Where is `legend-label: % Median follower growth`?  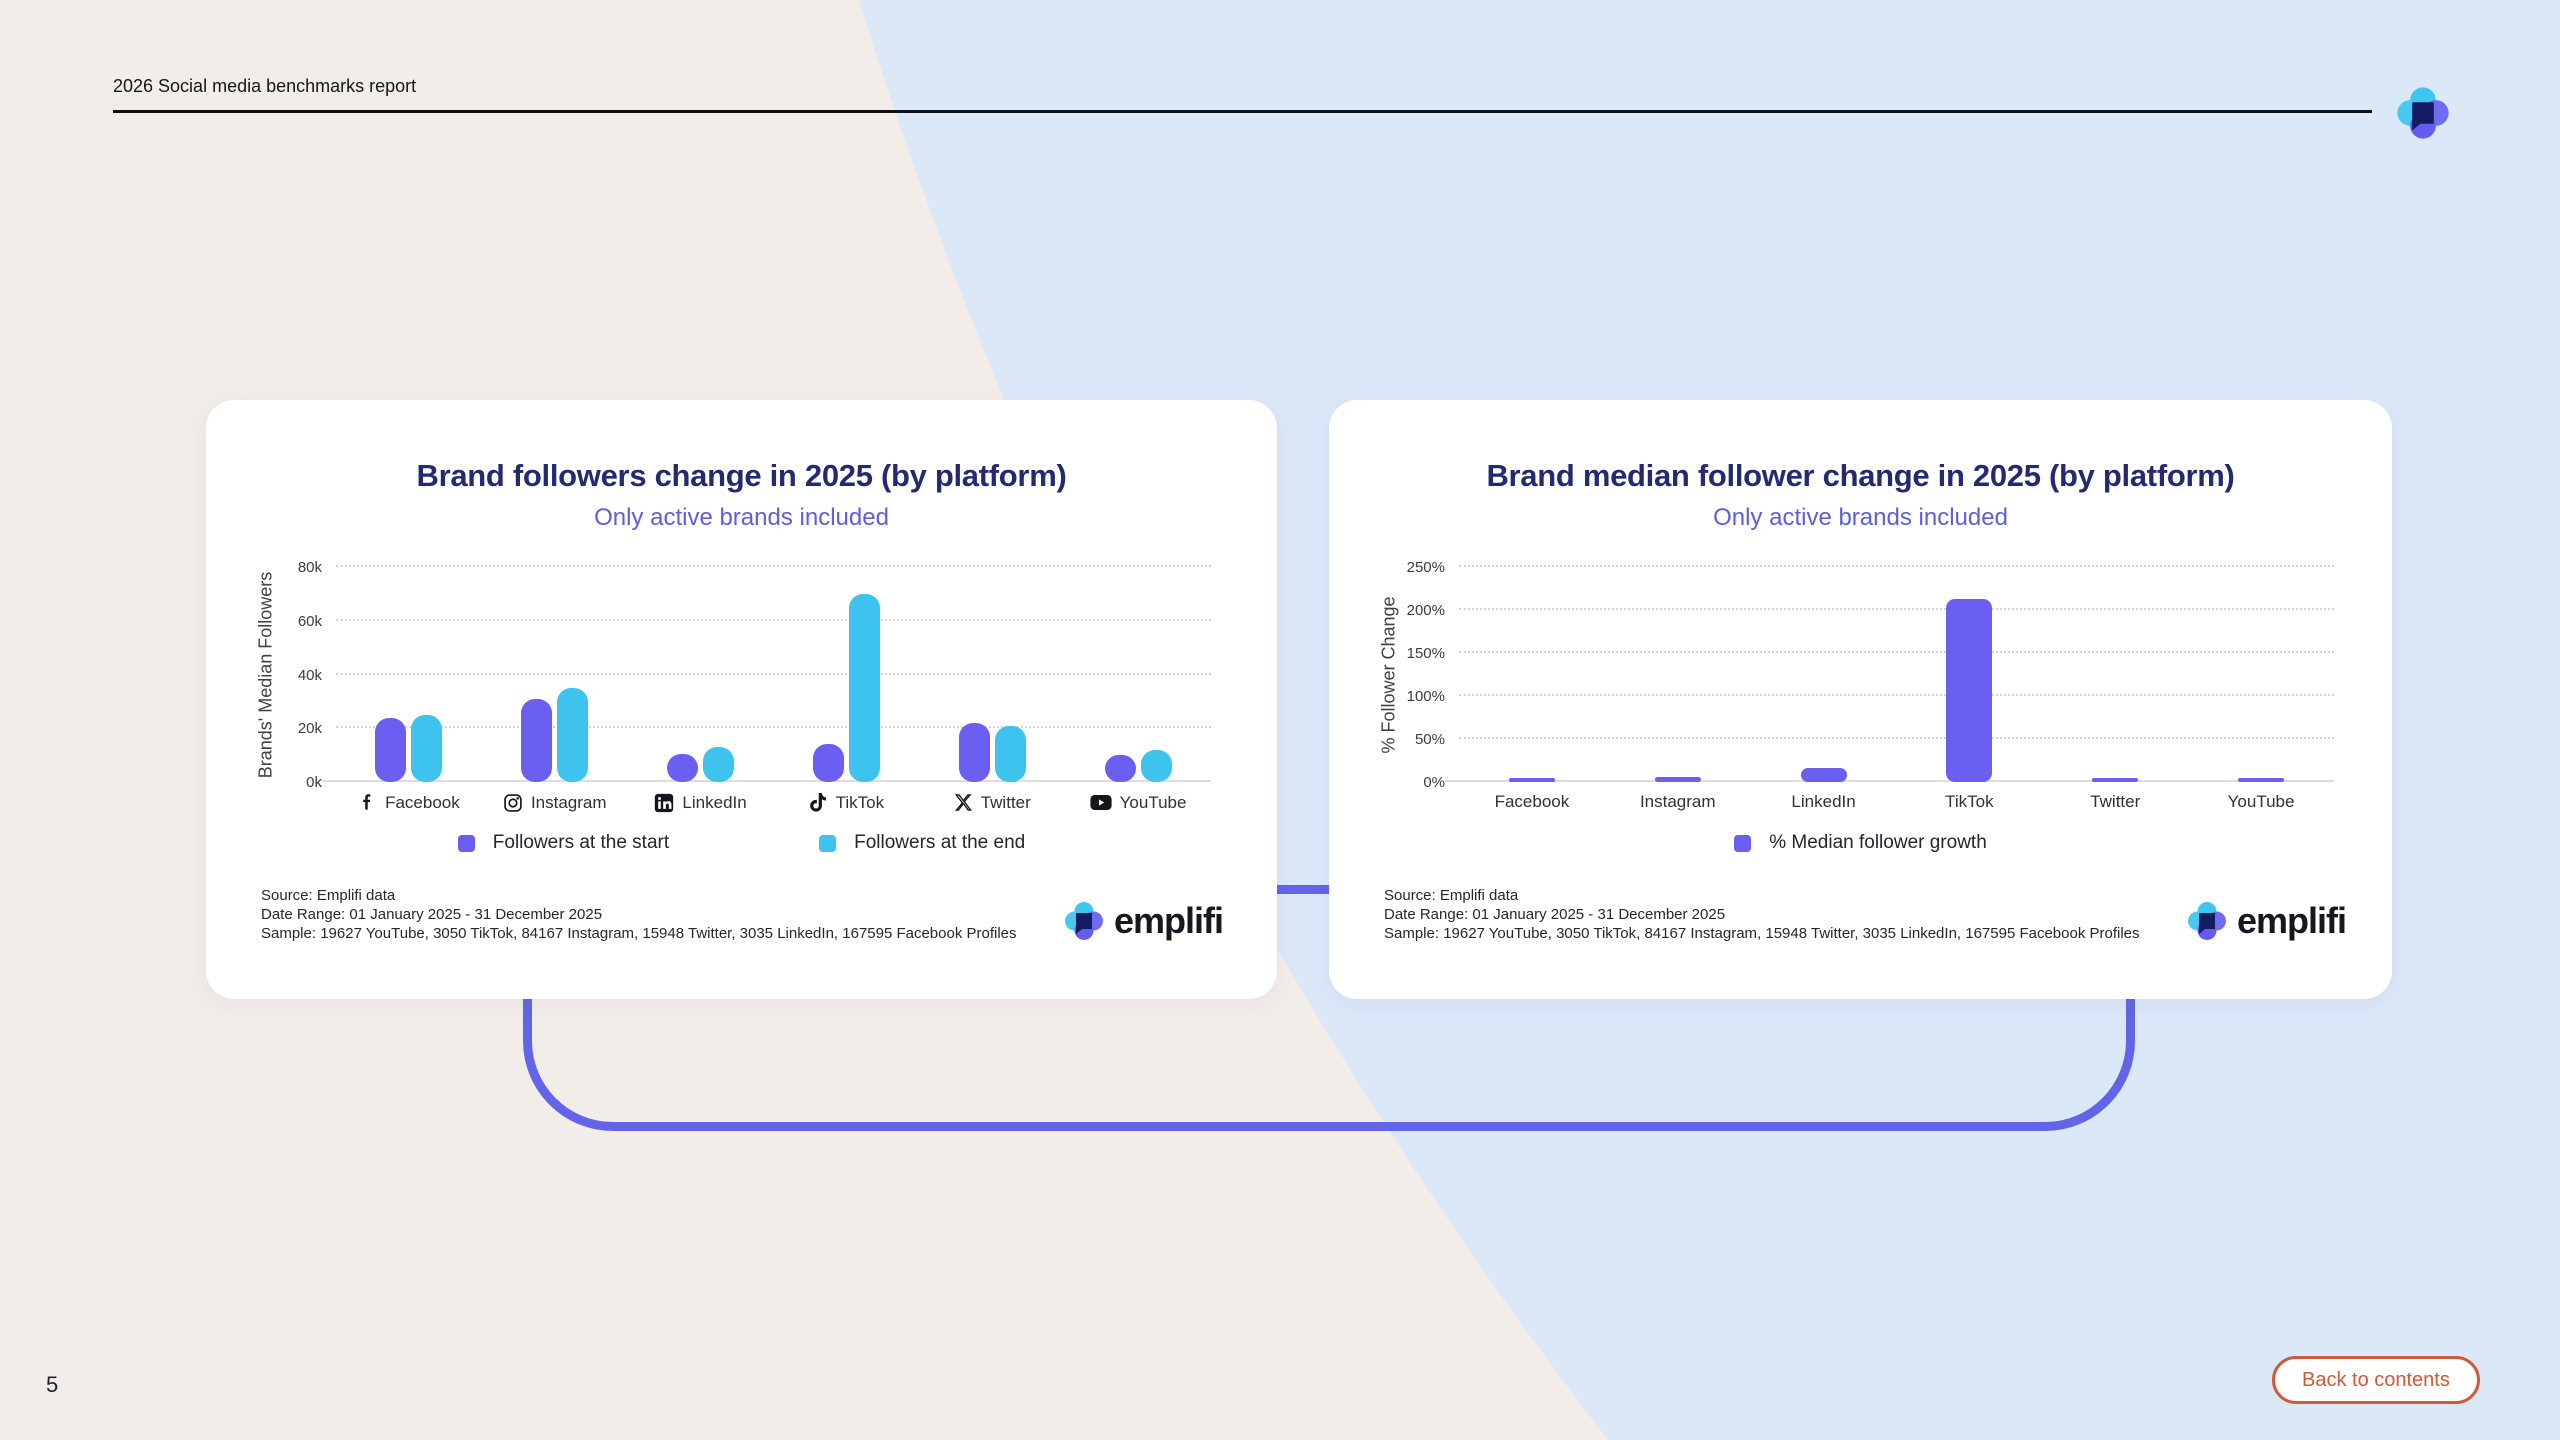 legend-label: % Median follower growth is located at coordinates (1878, 842).